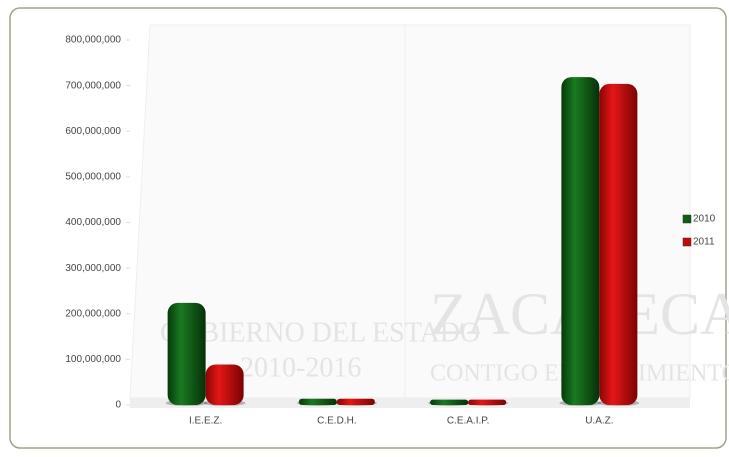  I want to click on y-tick-label: 100,000,000, so click(93, 359).